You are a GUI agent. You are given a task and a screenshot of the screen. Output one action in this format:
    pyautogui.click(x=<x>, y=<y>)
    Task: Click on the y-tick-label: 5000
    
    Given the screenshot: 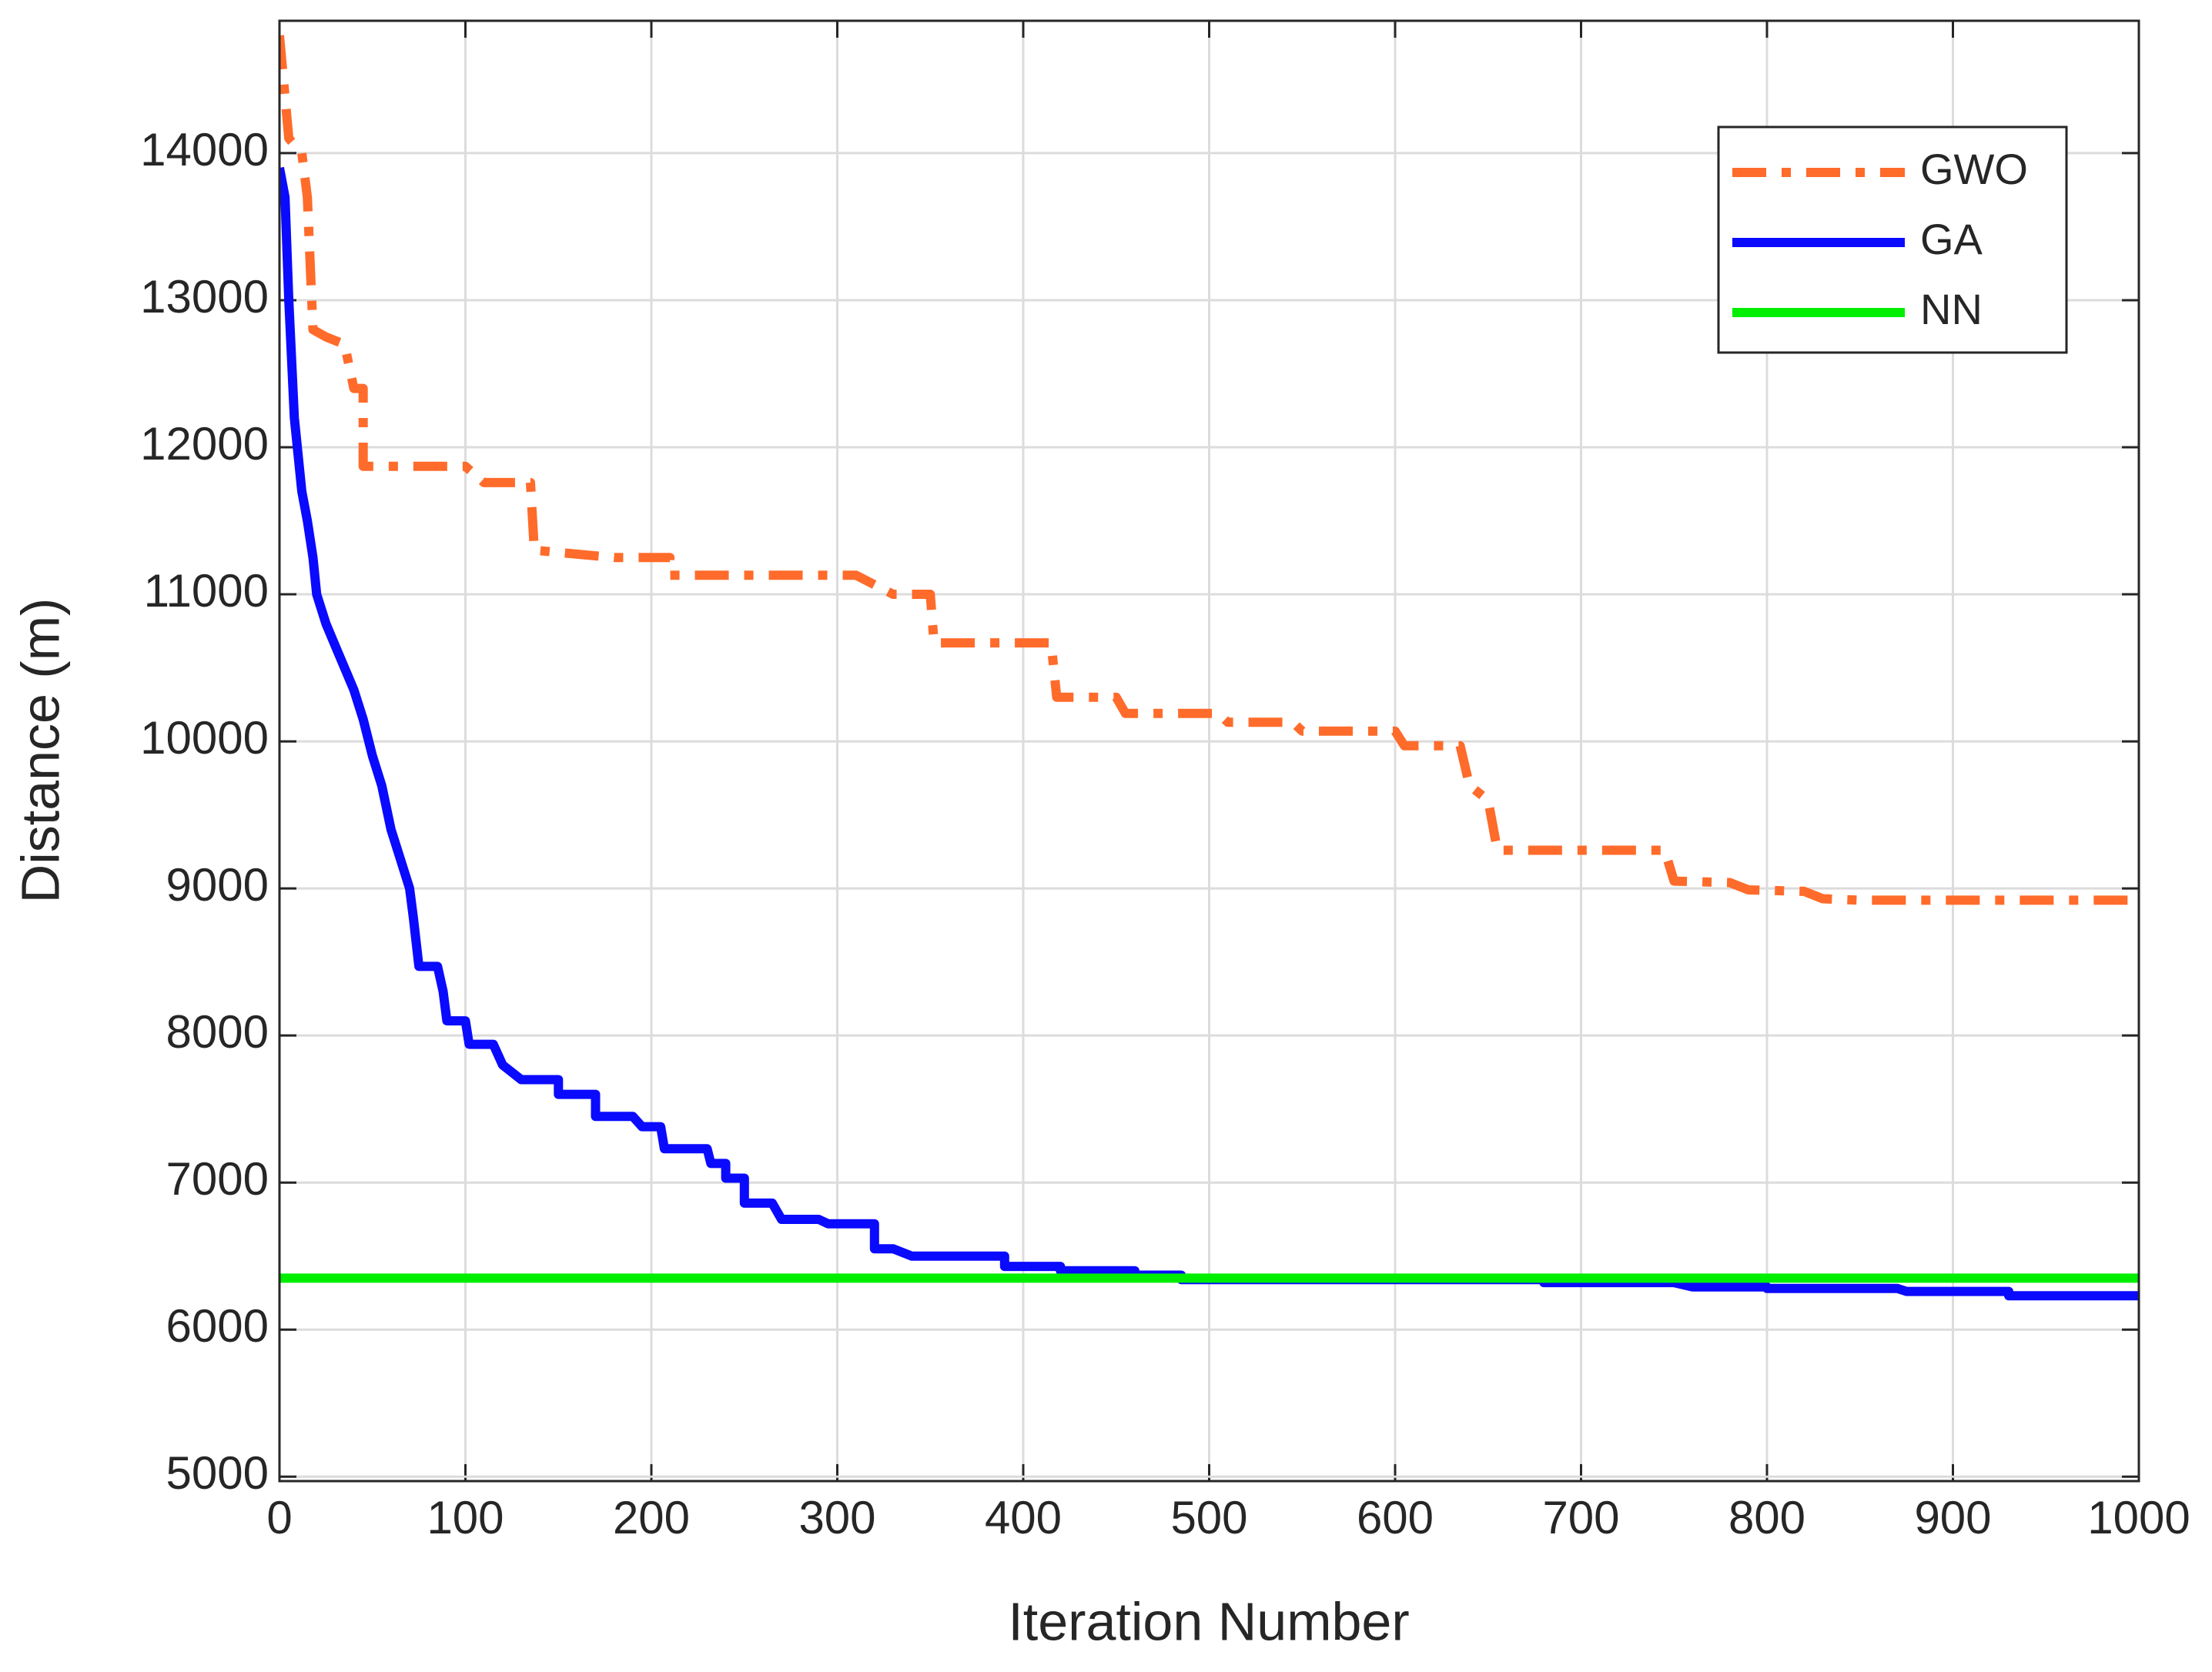 What is the action you would take?
    pyautogui.click(x=217, y=1473)
    